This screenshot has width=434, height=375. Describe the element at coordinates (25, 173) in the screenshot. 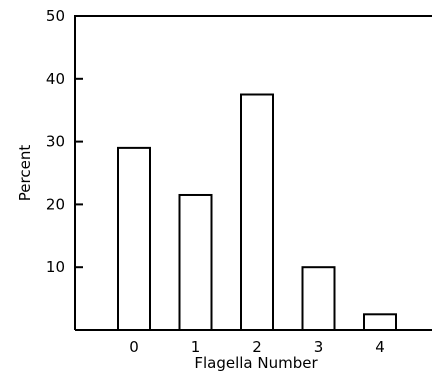

I see `y-axis-title: Percent` at that location.